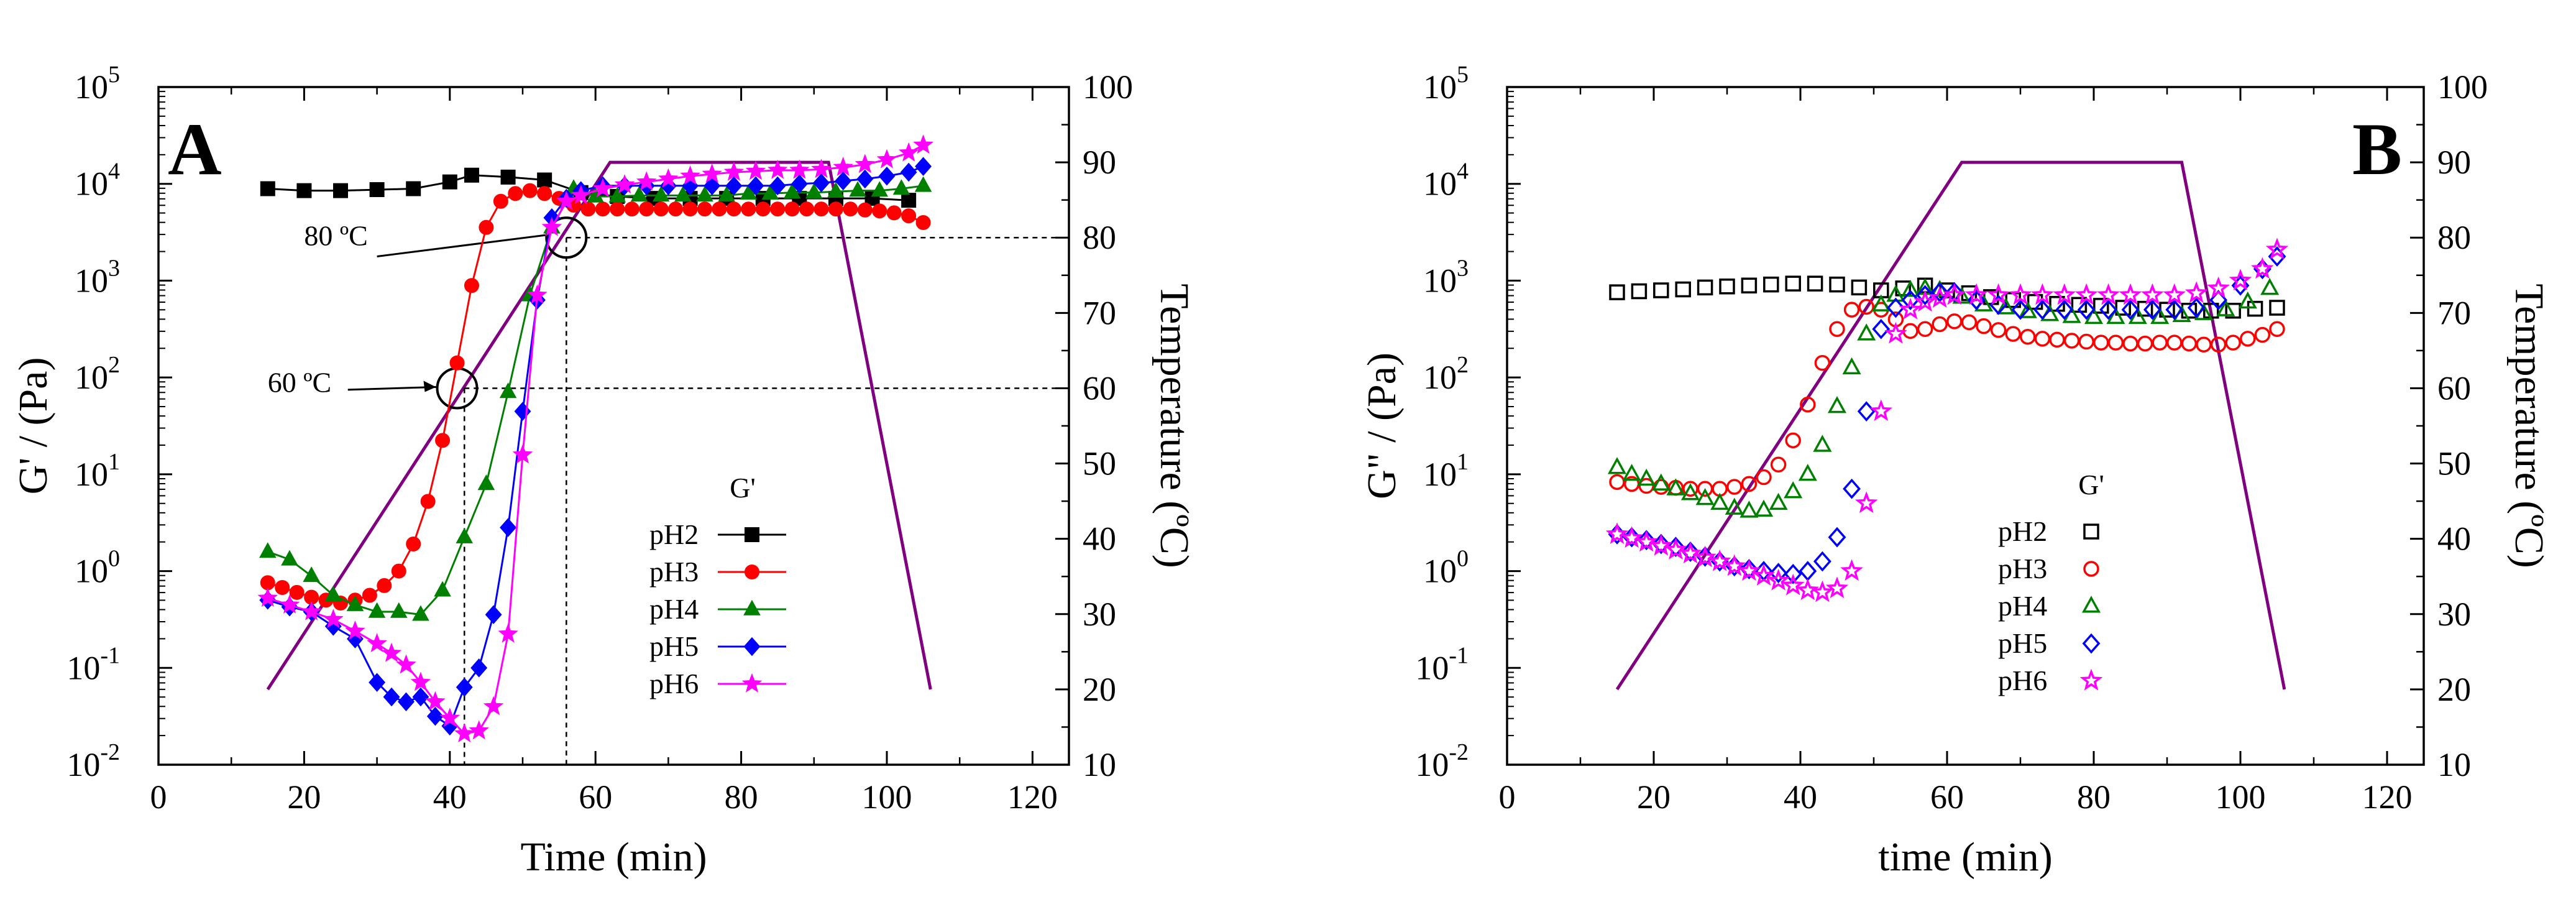 The image size is (2576, 922). I want to click on y2-tick-label: 90, so click(2454, 162).